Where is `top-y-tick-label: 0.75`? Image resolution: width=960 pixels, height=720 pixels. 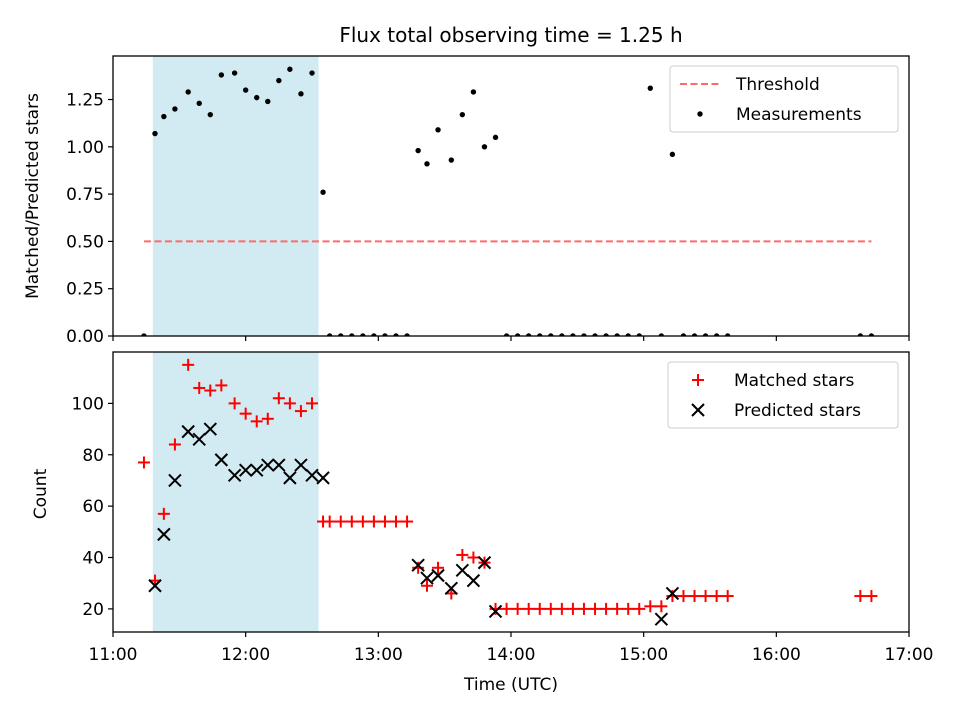 top-y-tick-label: 0.75 is located at coordinates (85, 195).